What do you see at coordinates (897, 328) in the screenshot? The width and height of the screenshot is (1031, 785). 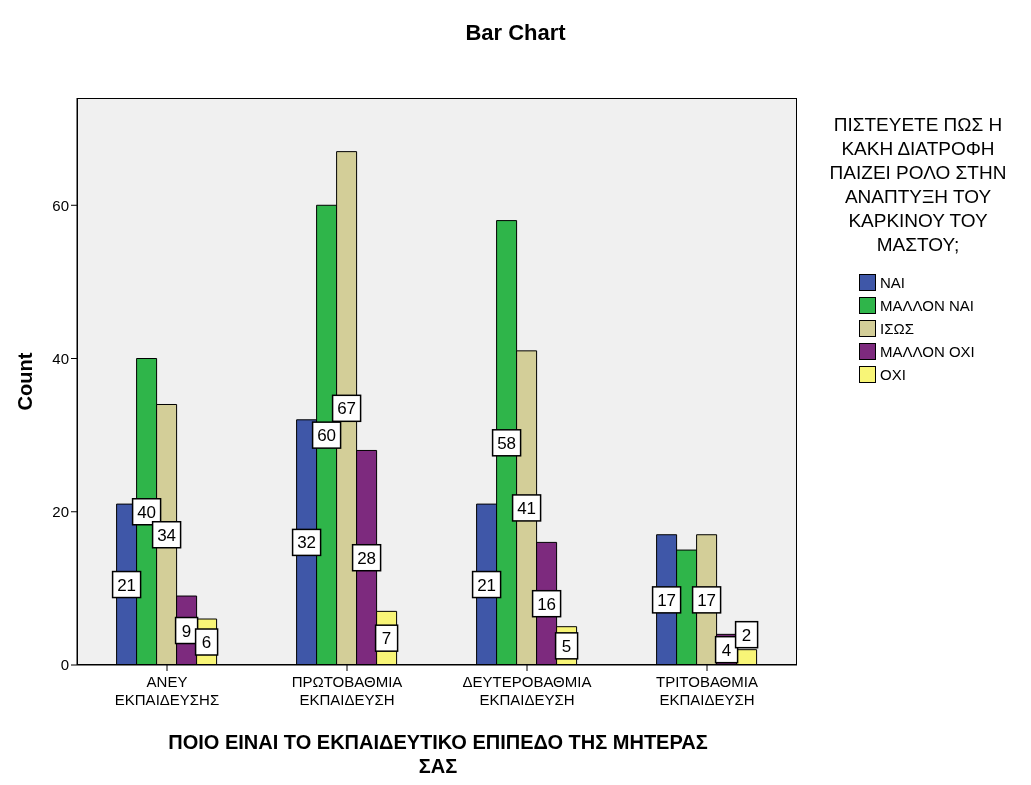 I see `legend-label: ΙΣΩΣ` at bounding box center [897, 328].